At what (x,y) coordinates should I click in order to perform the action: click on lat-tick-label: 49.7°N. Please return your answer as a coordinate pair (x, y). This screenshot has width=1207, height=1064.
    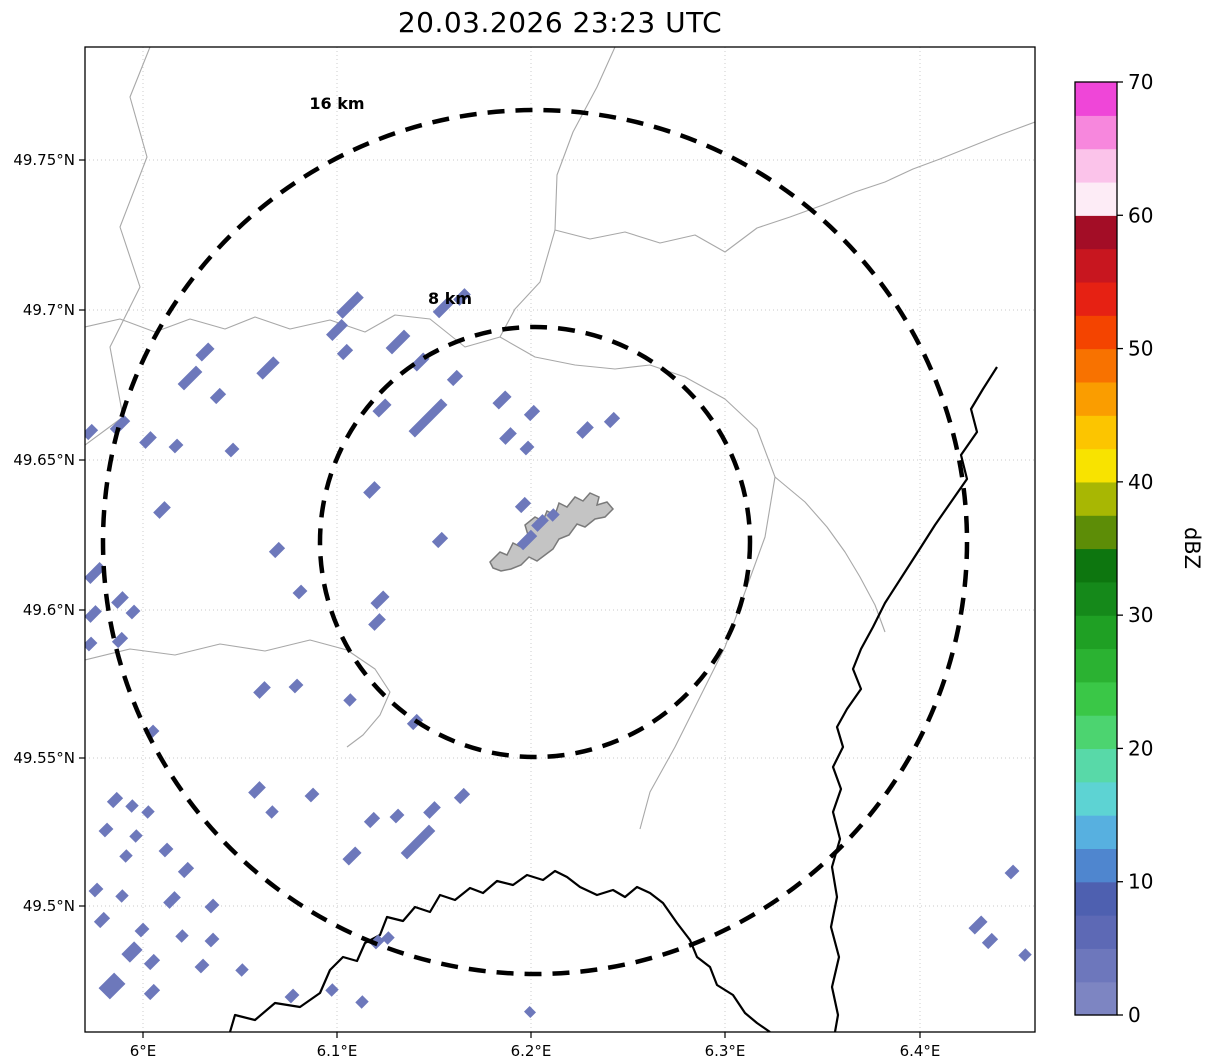
    Looking at the image, I should click on (49, 310).